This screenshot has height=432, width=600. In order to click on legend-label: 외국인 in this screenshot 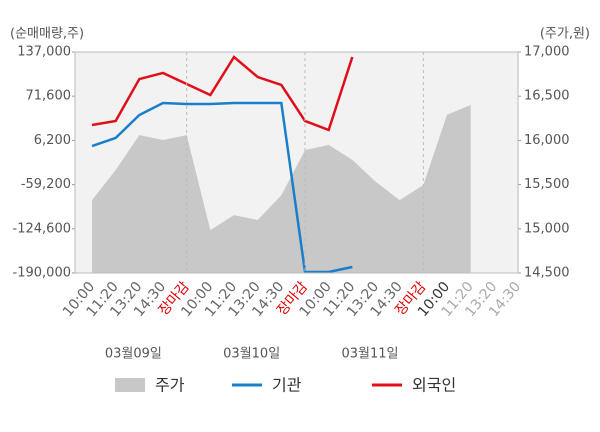, I will do `click(434, 385)`.